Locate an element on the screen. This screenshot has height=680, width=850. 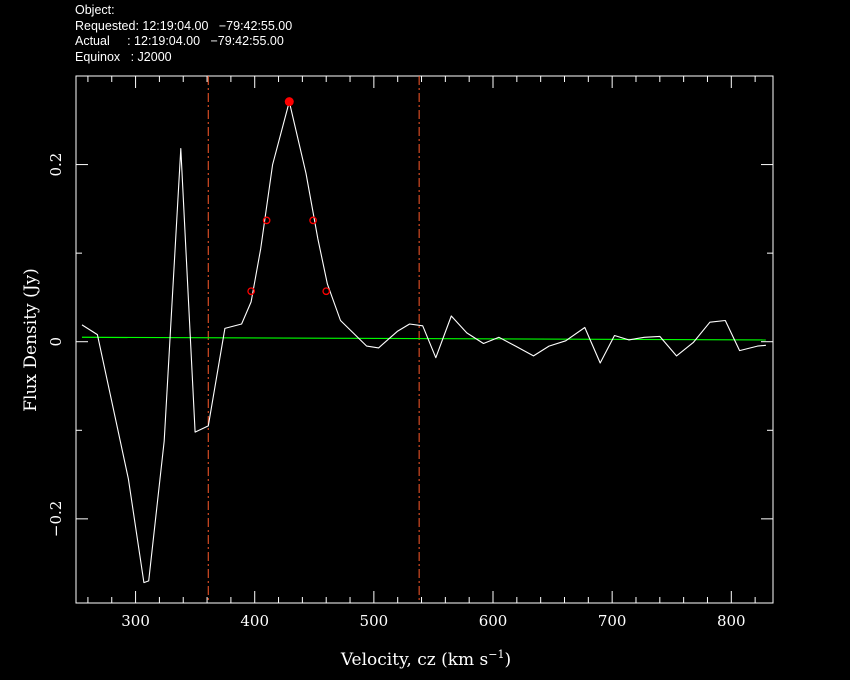
equinox-line: Equinox : J2000 is located at coordinates (123, 56).